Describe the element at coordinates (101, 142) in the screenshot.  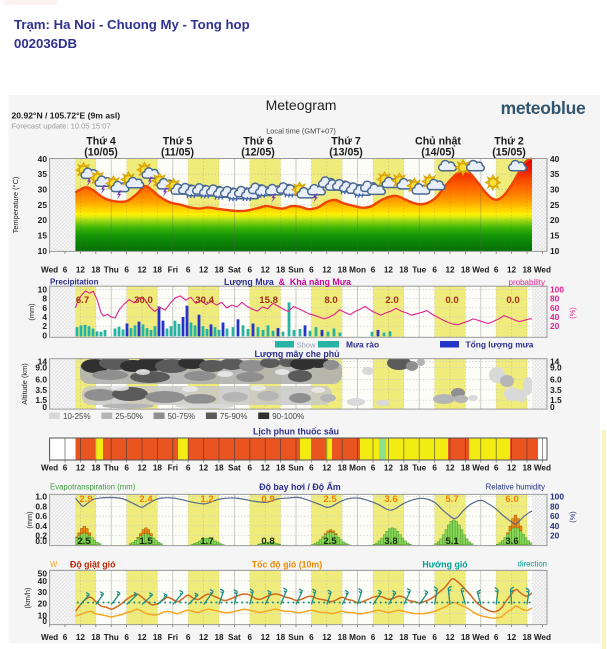
I see `svg-text: Thứ 4` at that location.